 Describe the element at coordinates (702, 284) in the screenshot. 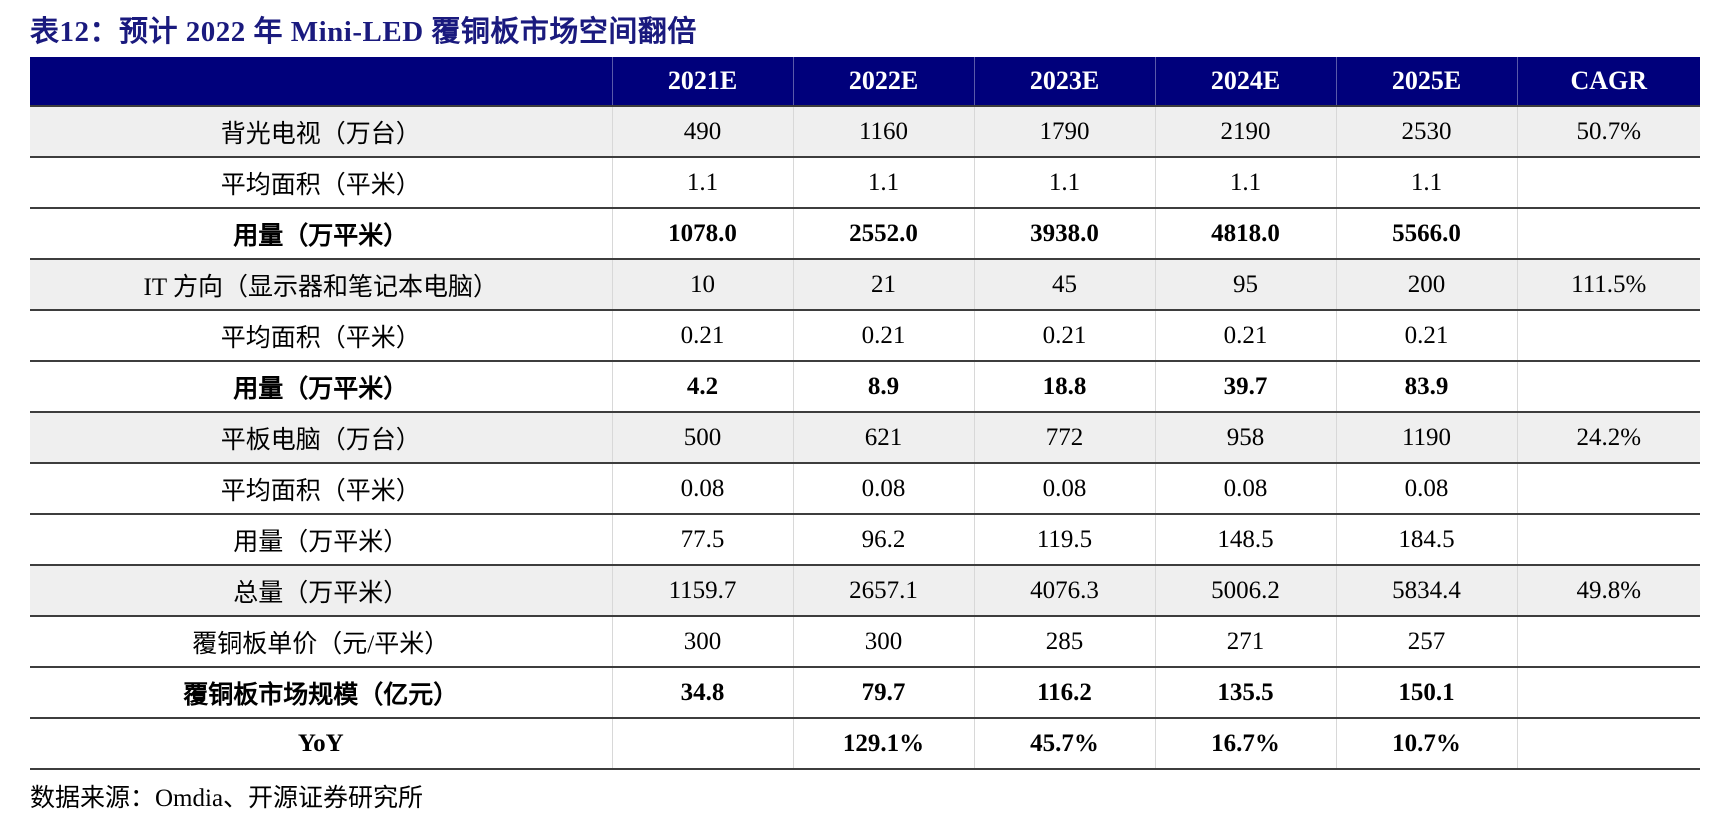

I see `data-cell: 10` at that location.